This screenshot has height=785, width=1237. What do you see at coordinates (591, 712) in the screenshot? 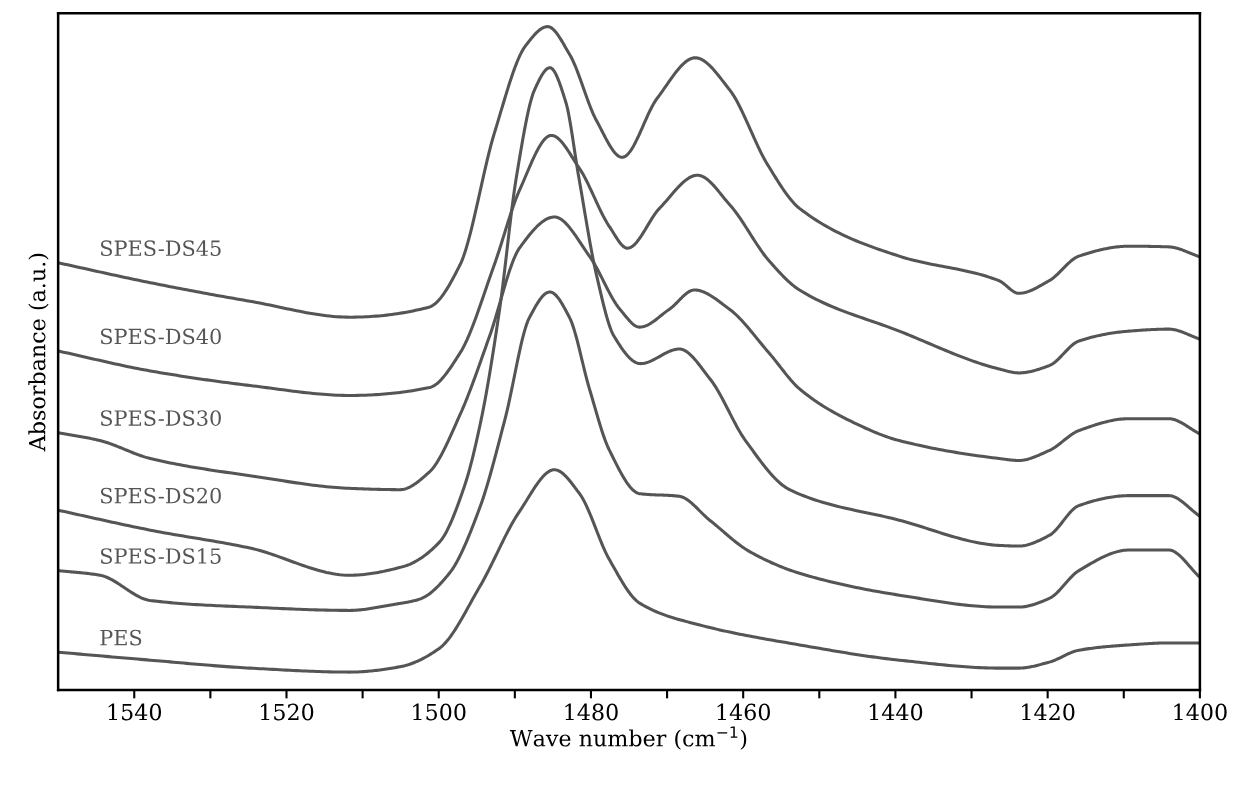
I see `x-tick-label: 1480` at bounding box center [591, 712].